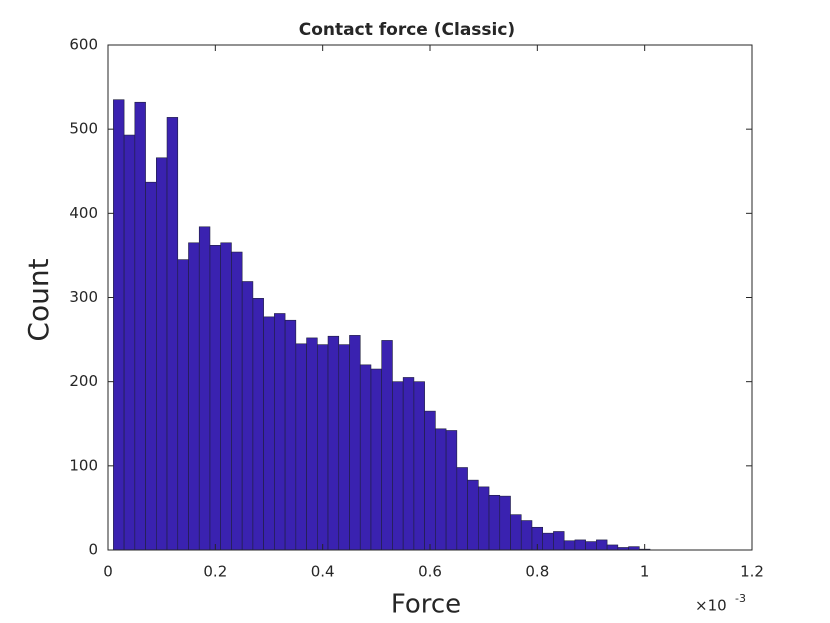 The width and height of the screenshot is (830, 623). What do you see at coordinates (752, 572) in the screenshot?
I see `x-tick-label: 1.2` at bounding box center [752, 572].